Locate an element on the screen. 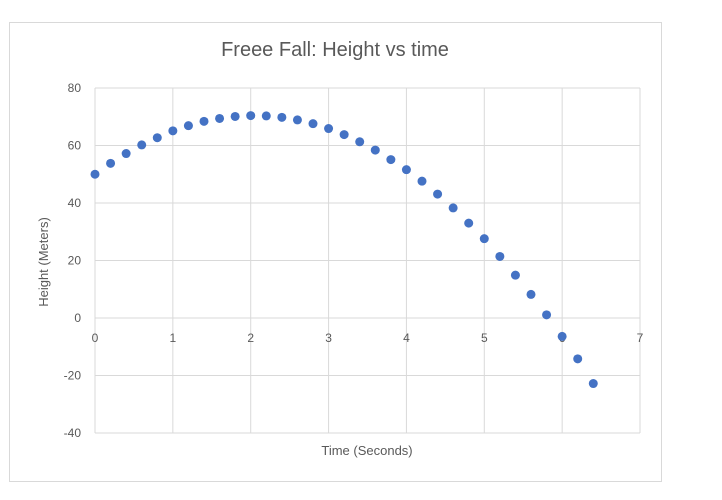  y-tick-label: -40 is located at coordinates (73, 433).